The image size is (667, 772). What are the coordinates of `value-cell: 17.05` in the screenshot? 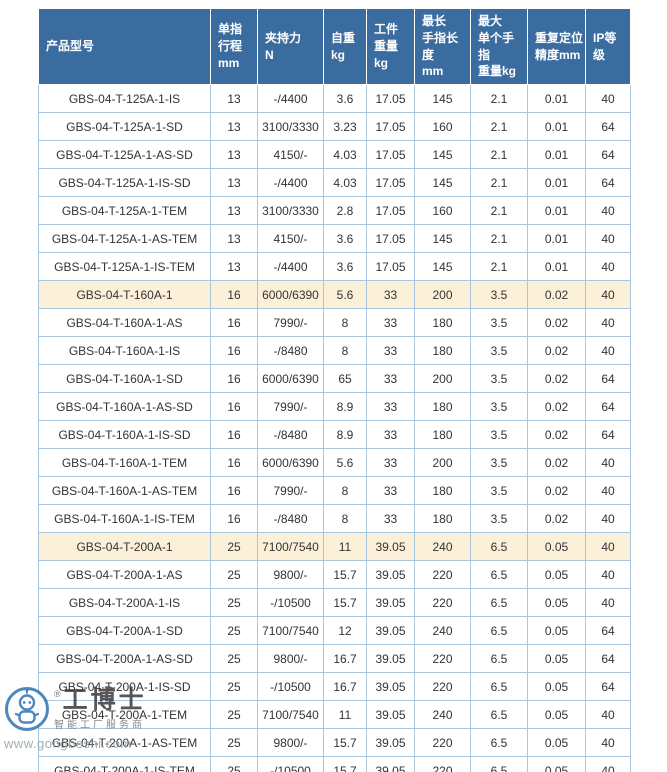 It's located at (390, 127).